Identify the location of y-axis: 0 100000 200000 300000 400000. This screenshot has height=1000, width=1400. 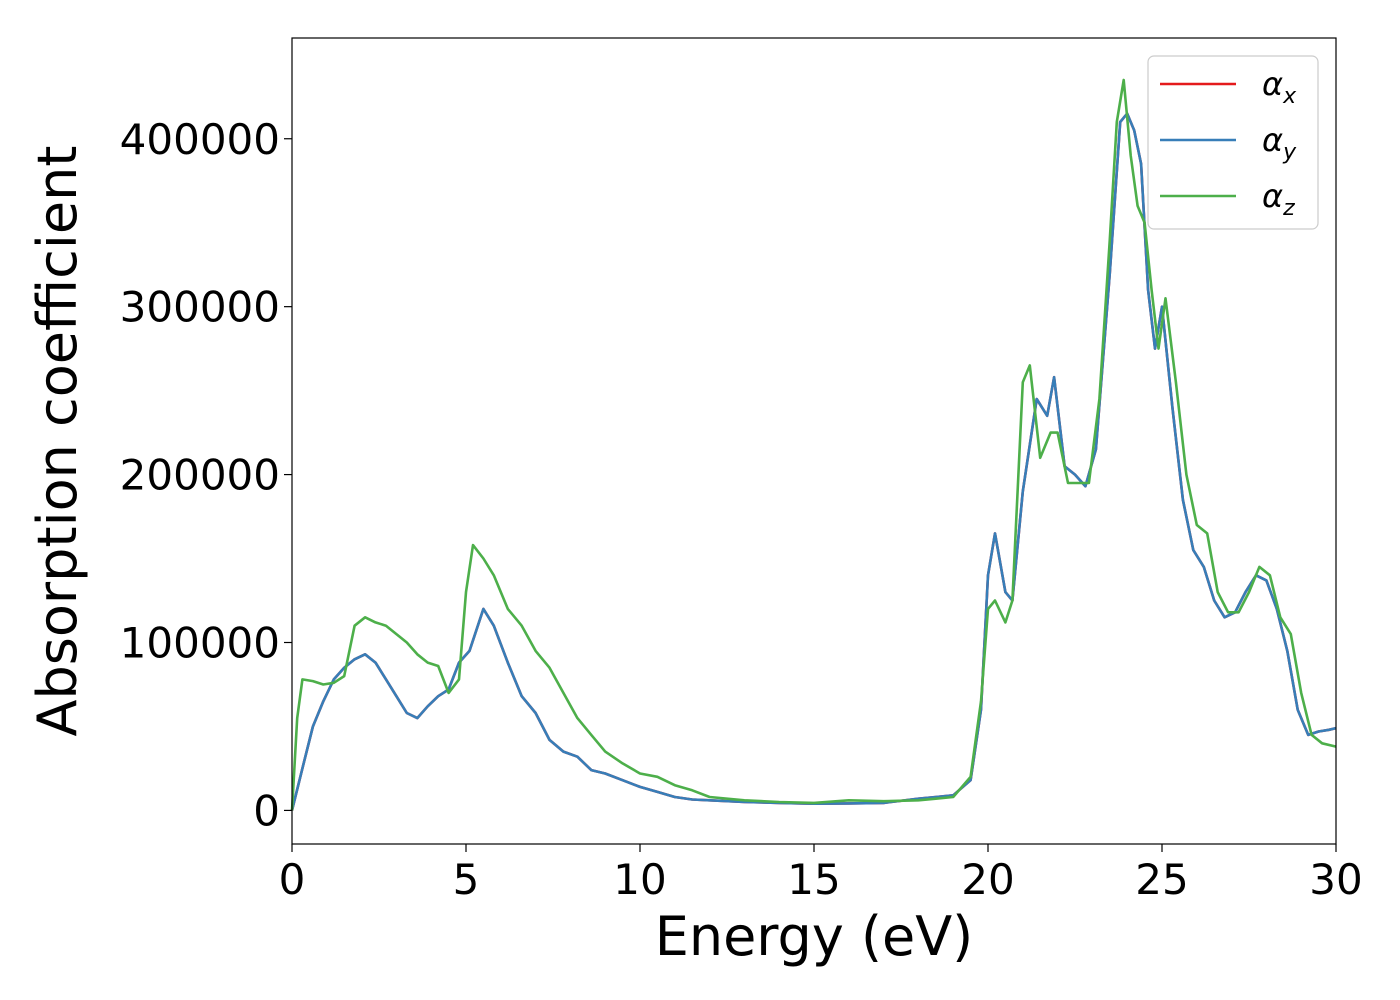
(206, 475).